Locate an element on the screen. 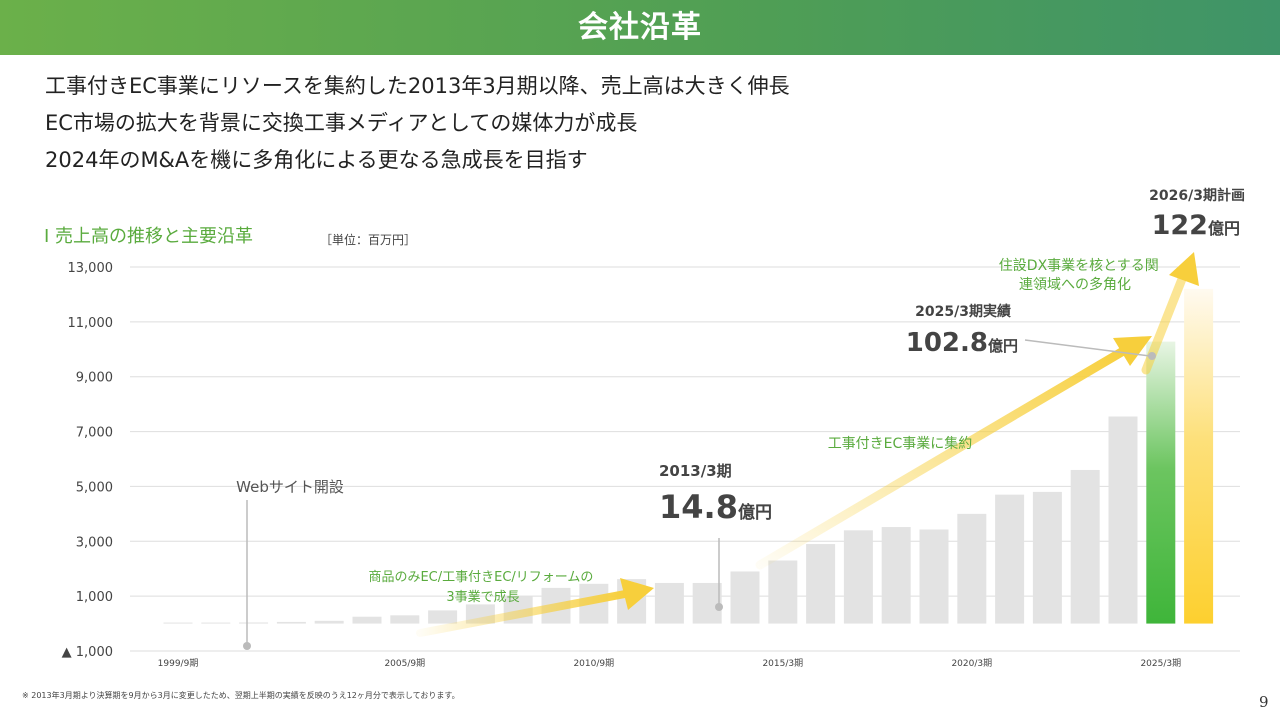 This screenshot has width=1280, height=720. fy2013-period-label: 2013/3期 is located at coordinates (695, 471).